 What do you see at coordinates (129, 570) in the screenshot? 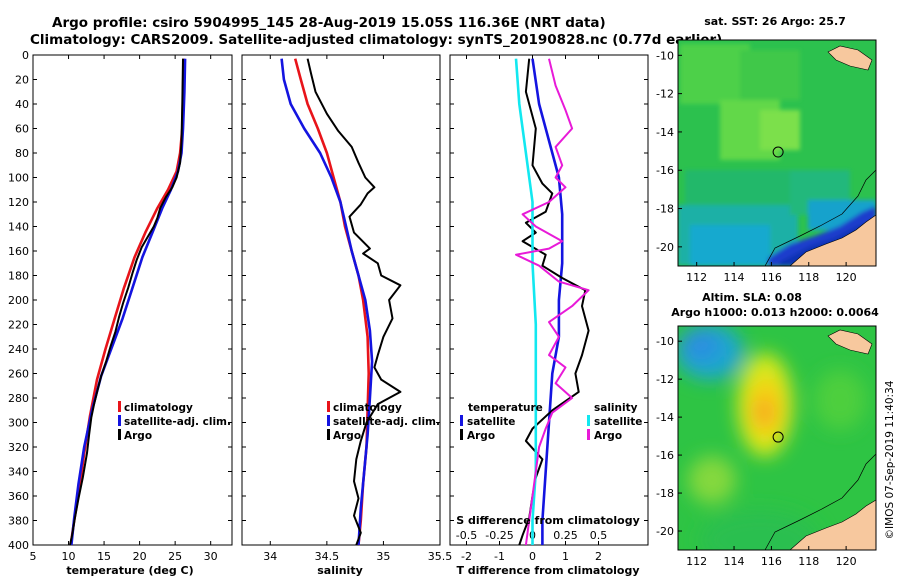
I see `temperature-xlabel: temperature (deg C)` at bounding box center [129, 570].